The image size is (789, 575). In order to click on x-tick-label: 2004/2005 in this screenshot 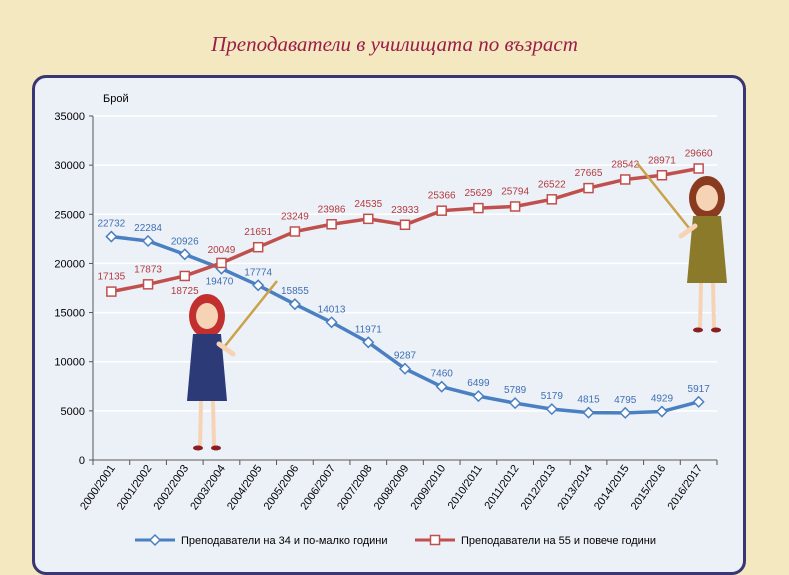, I will do `click(245, 487)`.